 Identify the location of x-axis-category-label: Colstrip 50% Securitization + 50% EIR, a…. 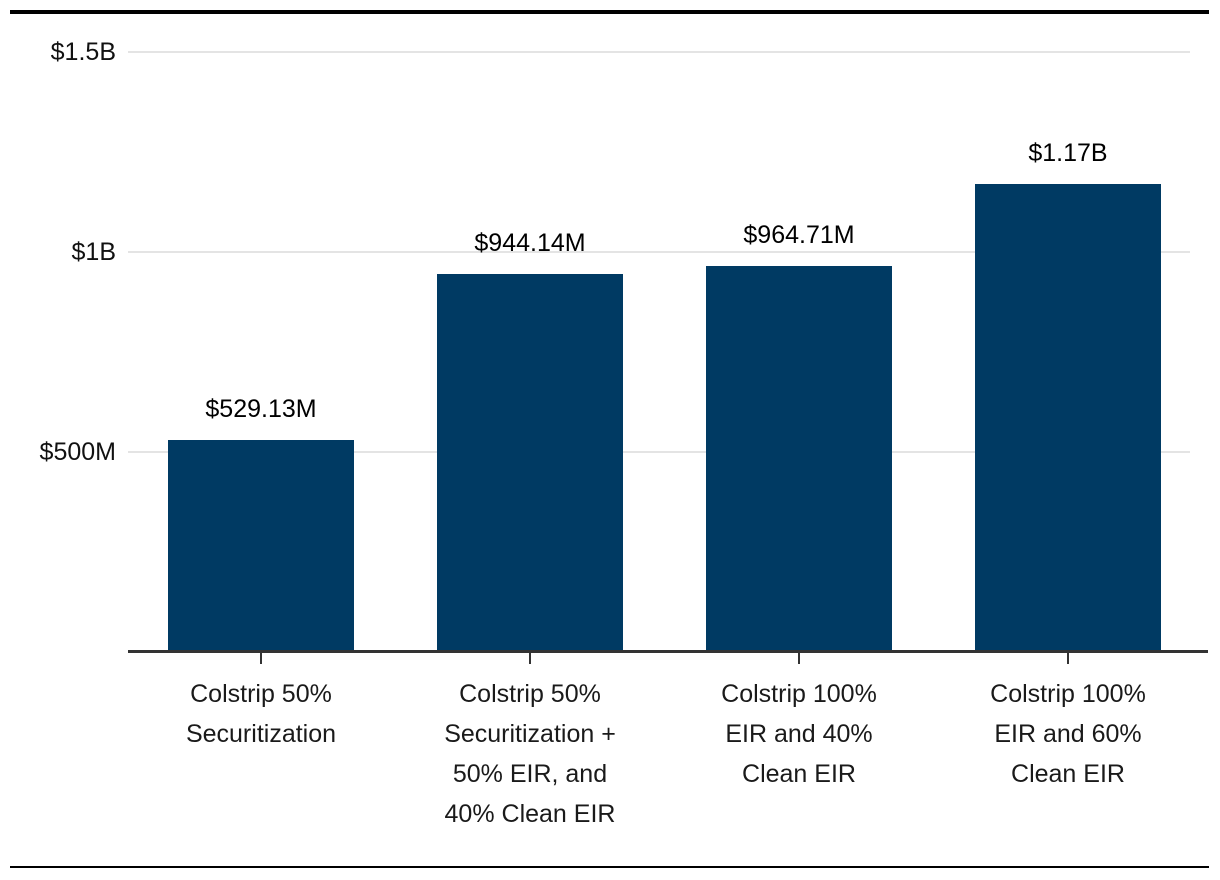
(530, 754).